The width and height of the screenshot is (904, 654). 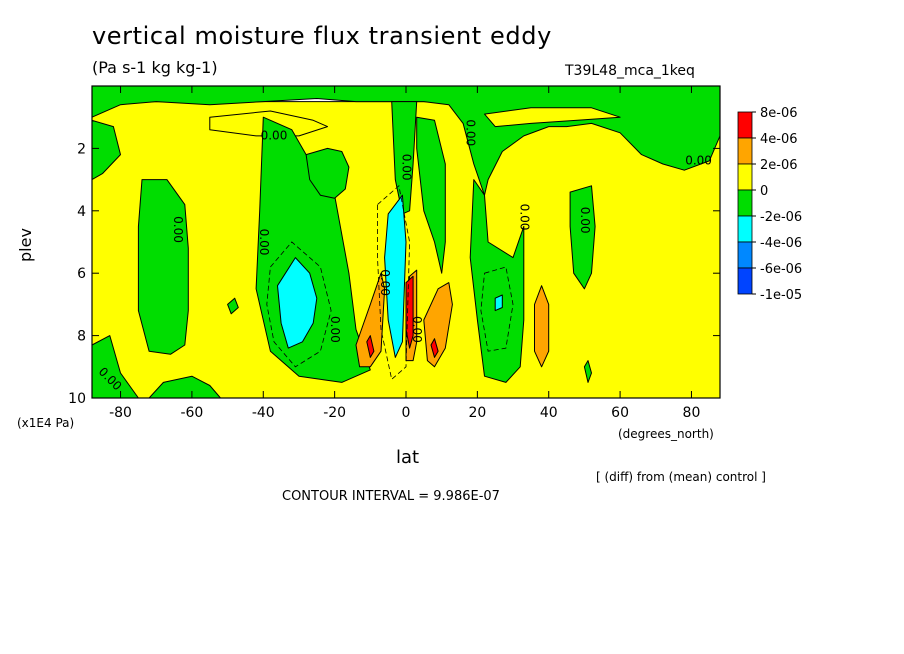 I want to click on contour-label-5: 0.00, so click(x=264, y=242).